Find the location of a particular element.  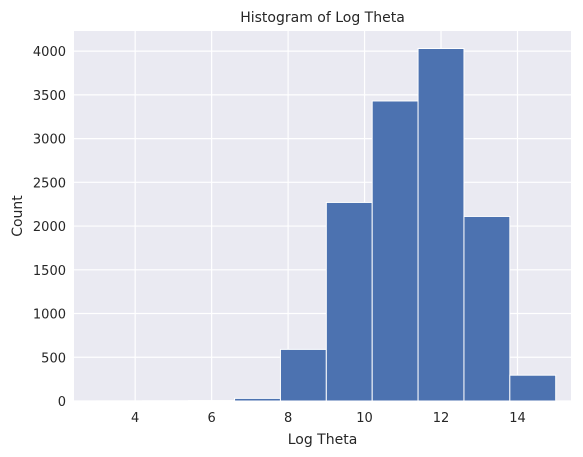

y-tick-label: 2000 is located at coordinates (49, 227).